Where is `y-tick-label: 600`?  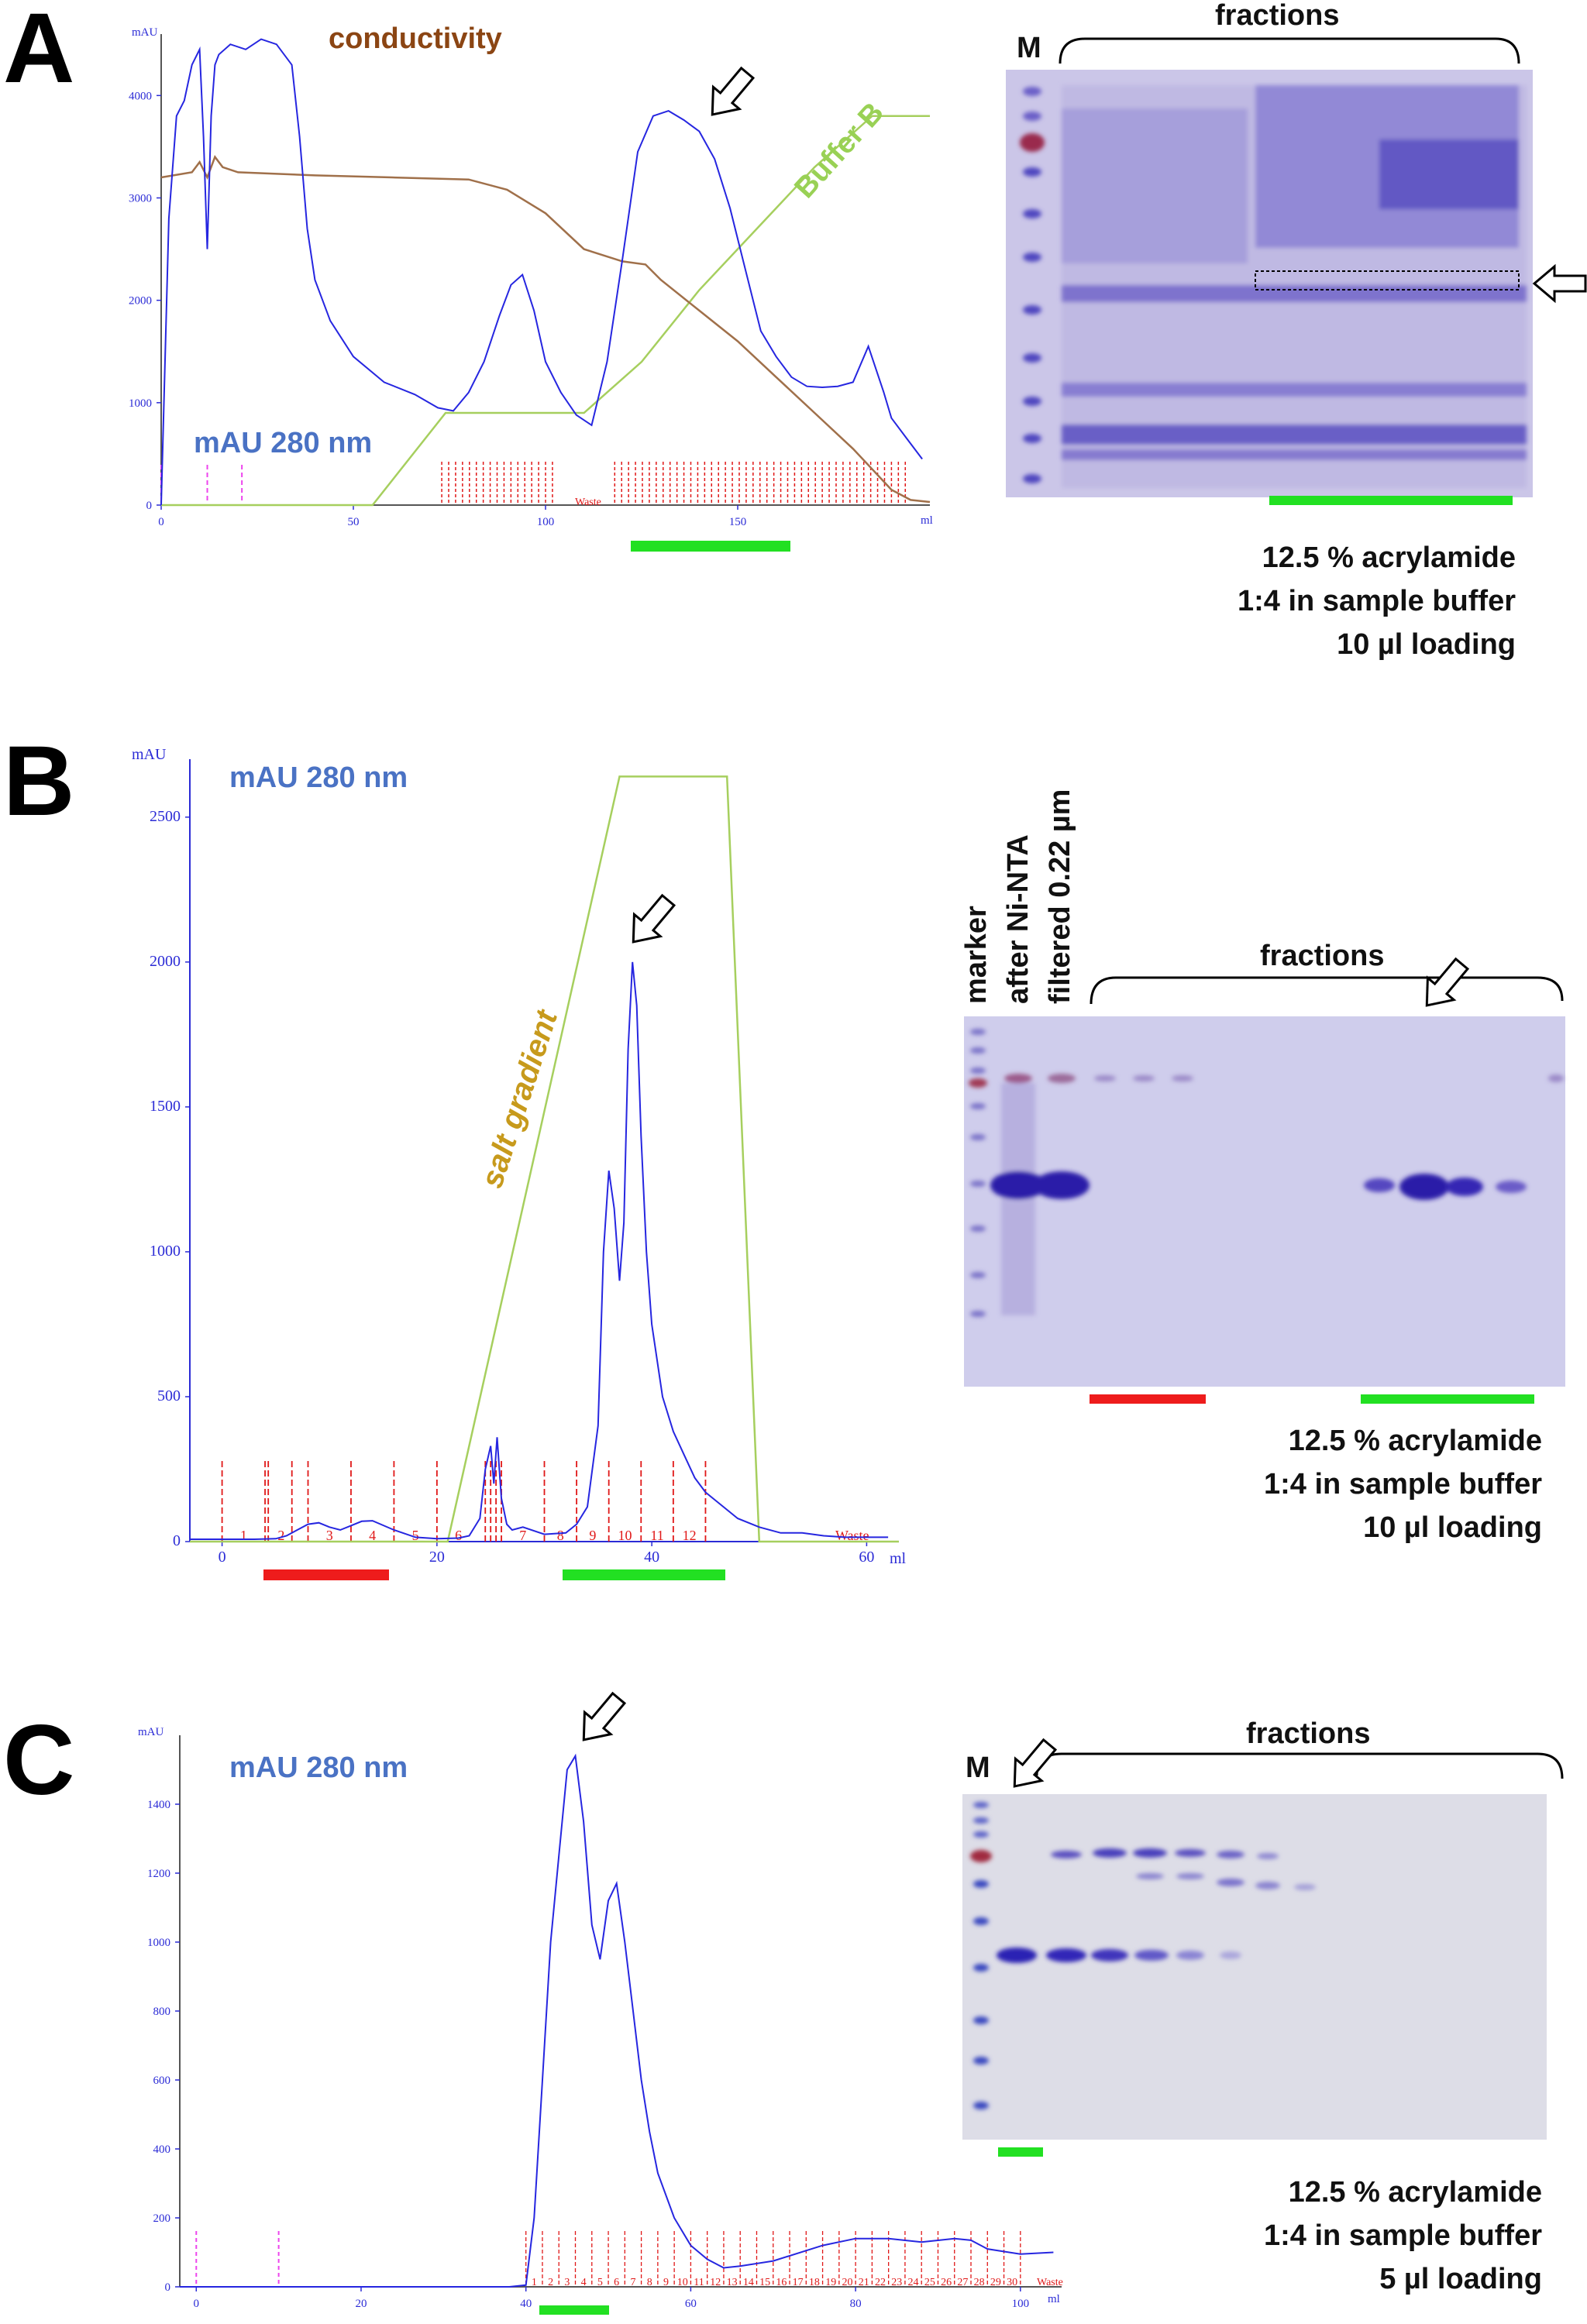 y-tick-label: 600 is located at coordinates (162, 2081).